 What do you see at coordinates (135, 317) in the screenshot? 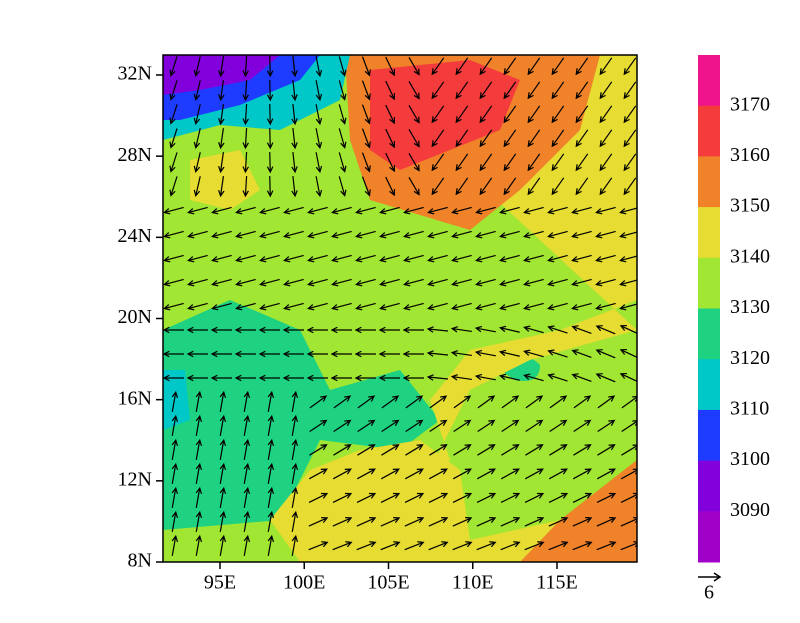
I see `lat-label: 20N` at bounding box center [135, 317].